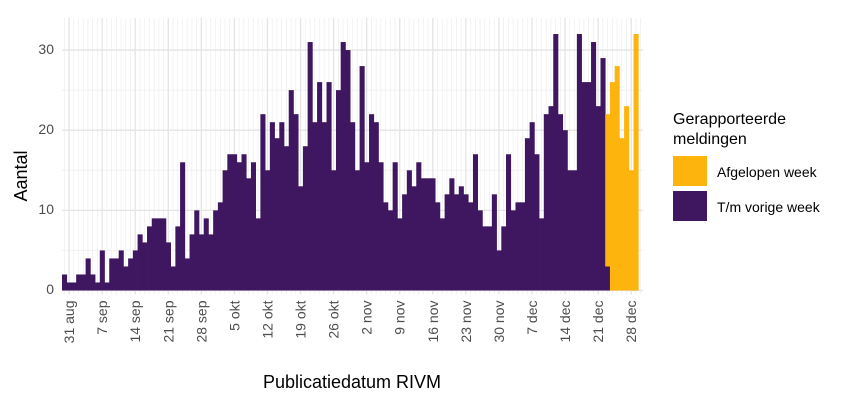  What do you see at coordinates (102, 317) in the screenshot?
I see `x-tick-label: 7 sep` at bounding box center [102, 317].